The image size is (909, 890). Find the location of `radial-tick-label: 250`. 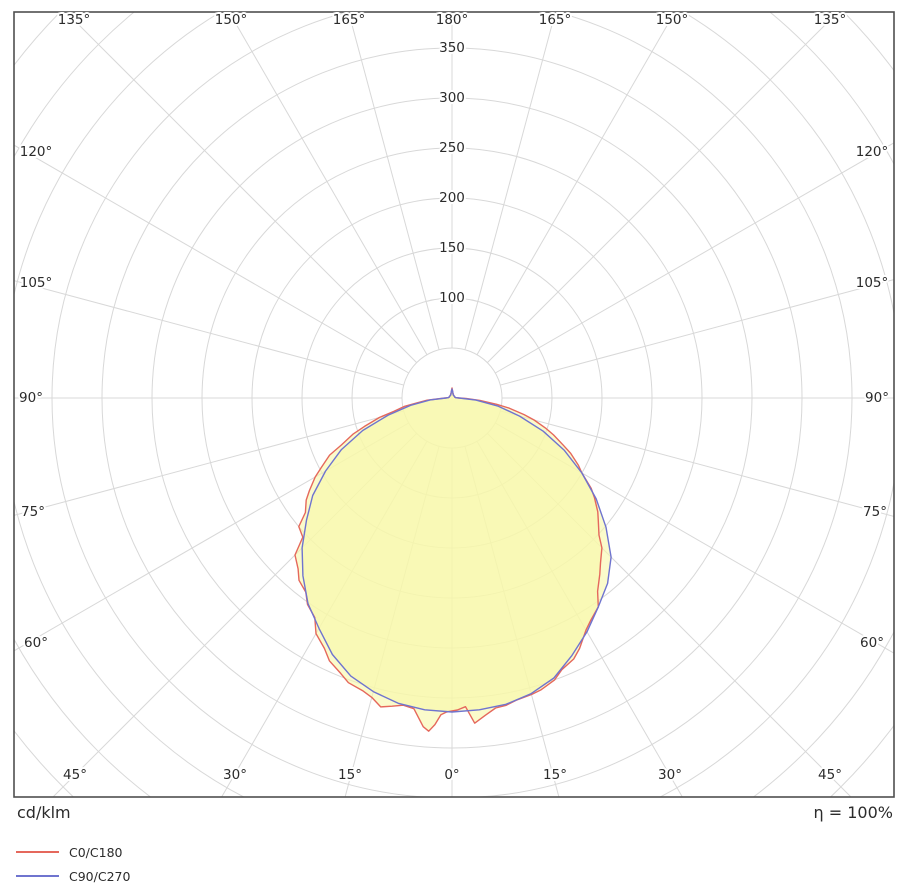

radial-tick-label: 250 is located at coordinates (452, 148).